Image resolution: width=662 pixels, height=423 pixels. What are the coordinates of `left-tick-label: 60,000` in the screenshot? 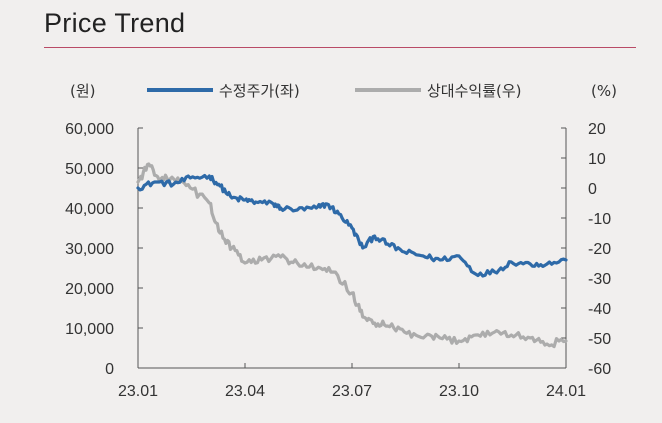 It's located at (89, 129).